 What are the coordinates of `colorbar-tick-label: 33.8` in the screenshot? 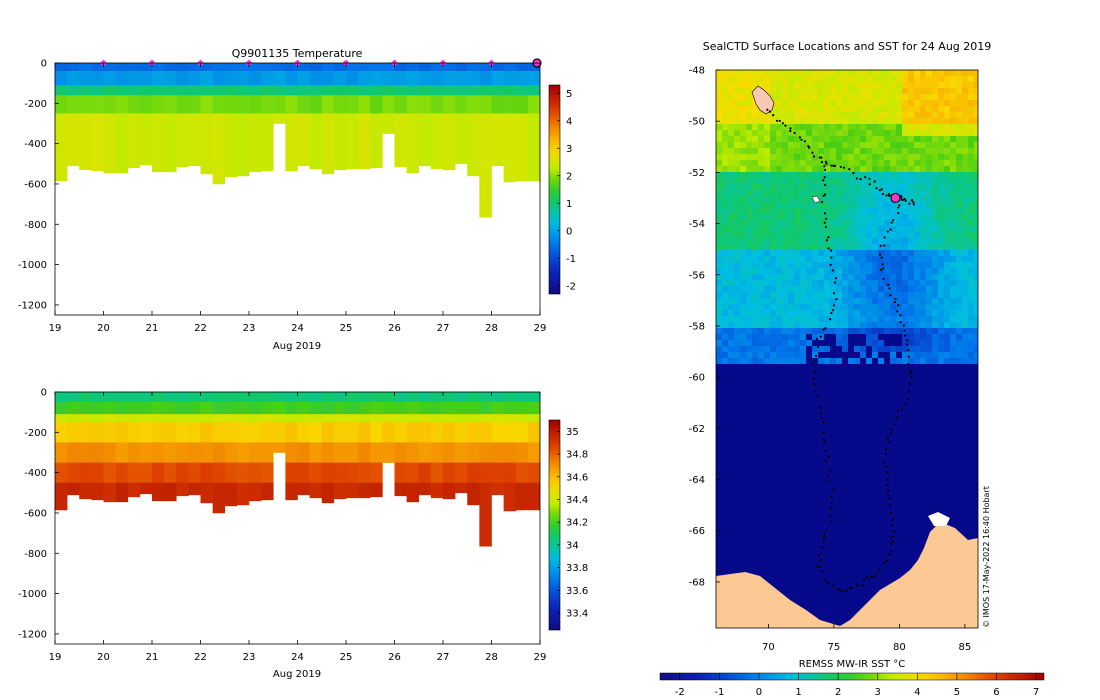 It's located at (577, 568).